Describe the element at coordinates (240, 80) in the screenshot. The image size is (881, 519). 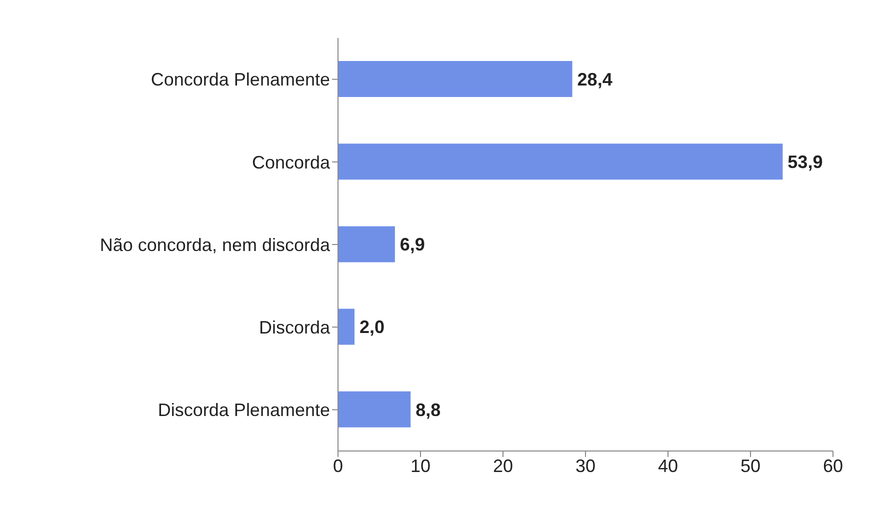
I see `y-tick-label: Concorda Plenamente` at that location.